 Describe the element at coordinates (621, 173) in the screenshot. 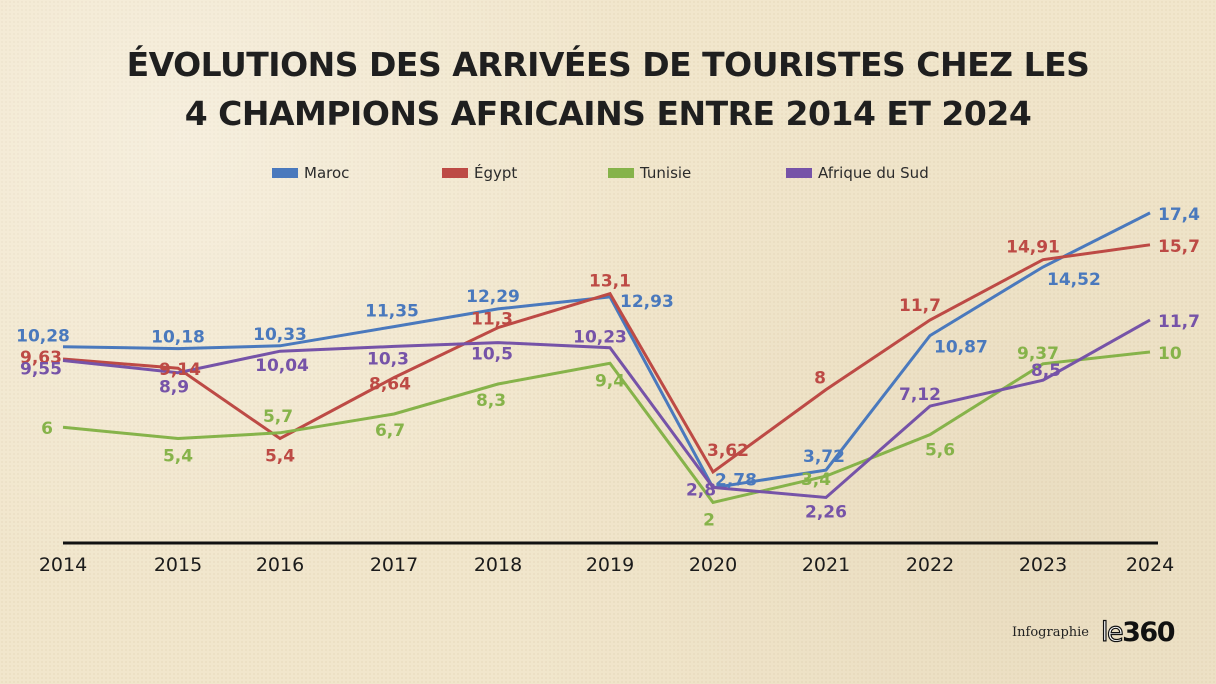

I see `legend-swatch-tunisie` at that location.